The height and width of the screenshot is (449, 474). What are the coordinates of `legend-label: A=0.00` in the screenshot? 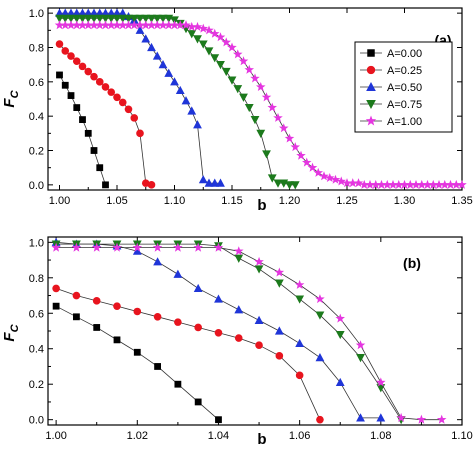 It's located at (404, 54).